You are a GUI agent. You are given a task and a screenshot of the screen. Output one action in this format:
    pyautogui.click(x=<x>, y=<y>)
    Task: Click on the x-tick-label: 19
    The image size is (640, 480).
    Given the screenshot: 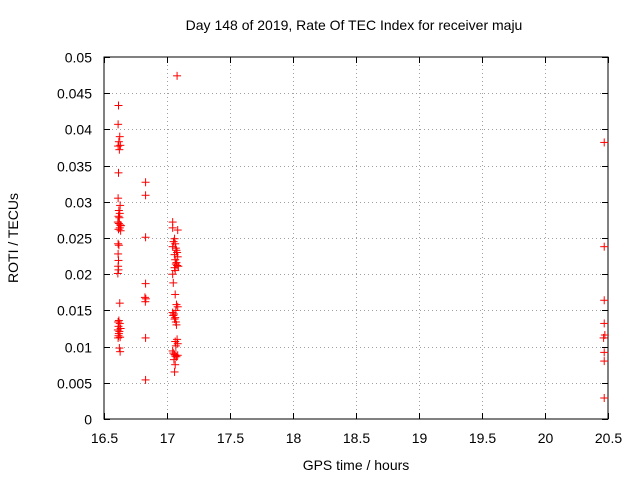 What is the action you would take?
    pyautogui.click(x=420, y=438)
    